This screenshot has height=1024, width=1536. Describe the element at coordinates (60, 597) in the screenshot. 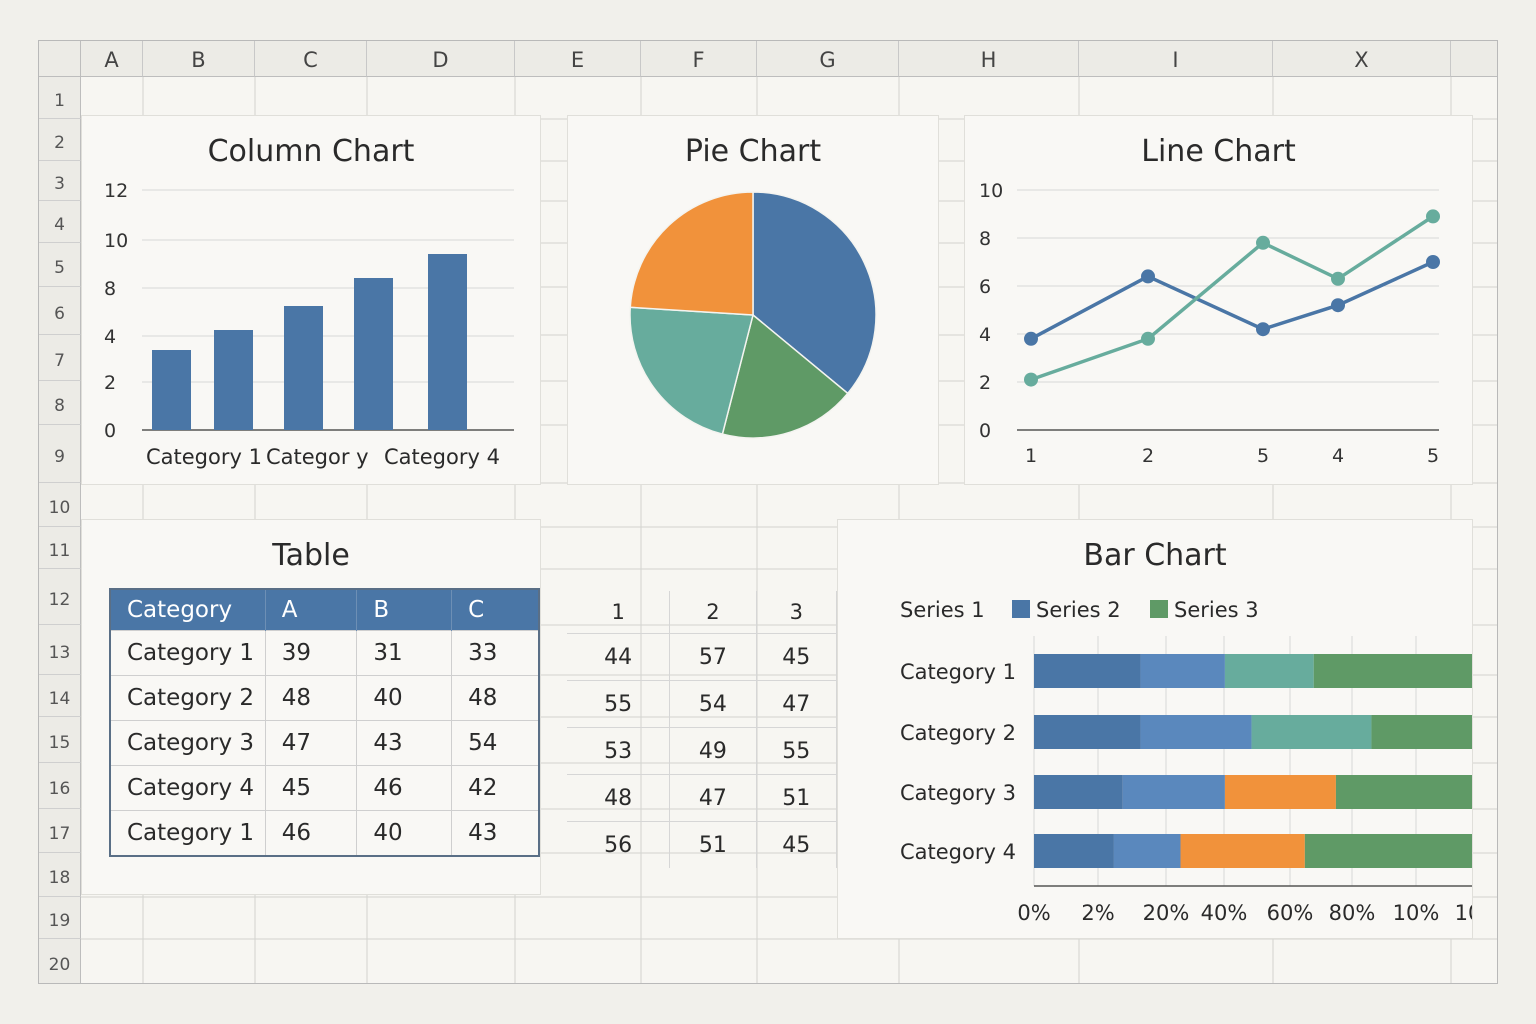

I see `row-header-12: 12` at that location.